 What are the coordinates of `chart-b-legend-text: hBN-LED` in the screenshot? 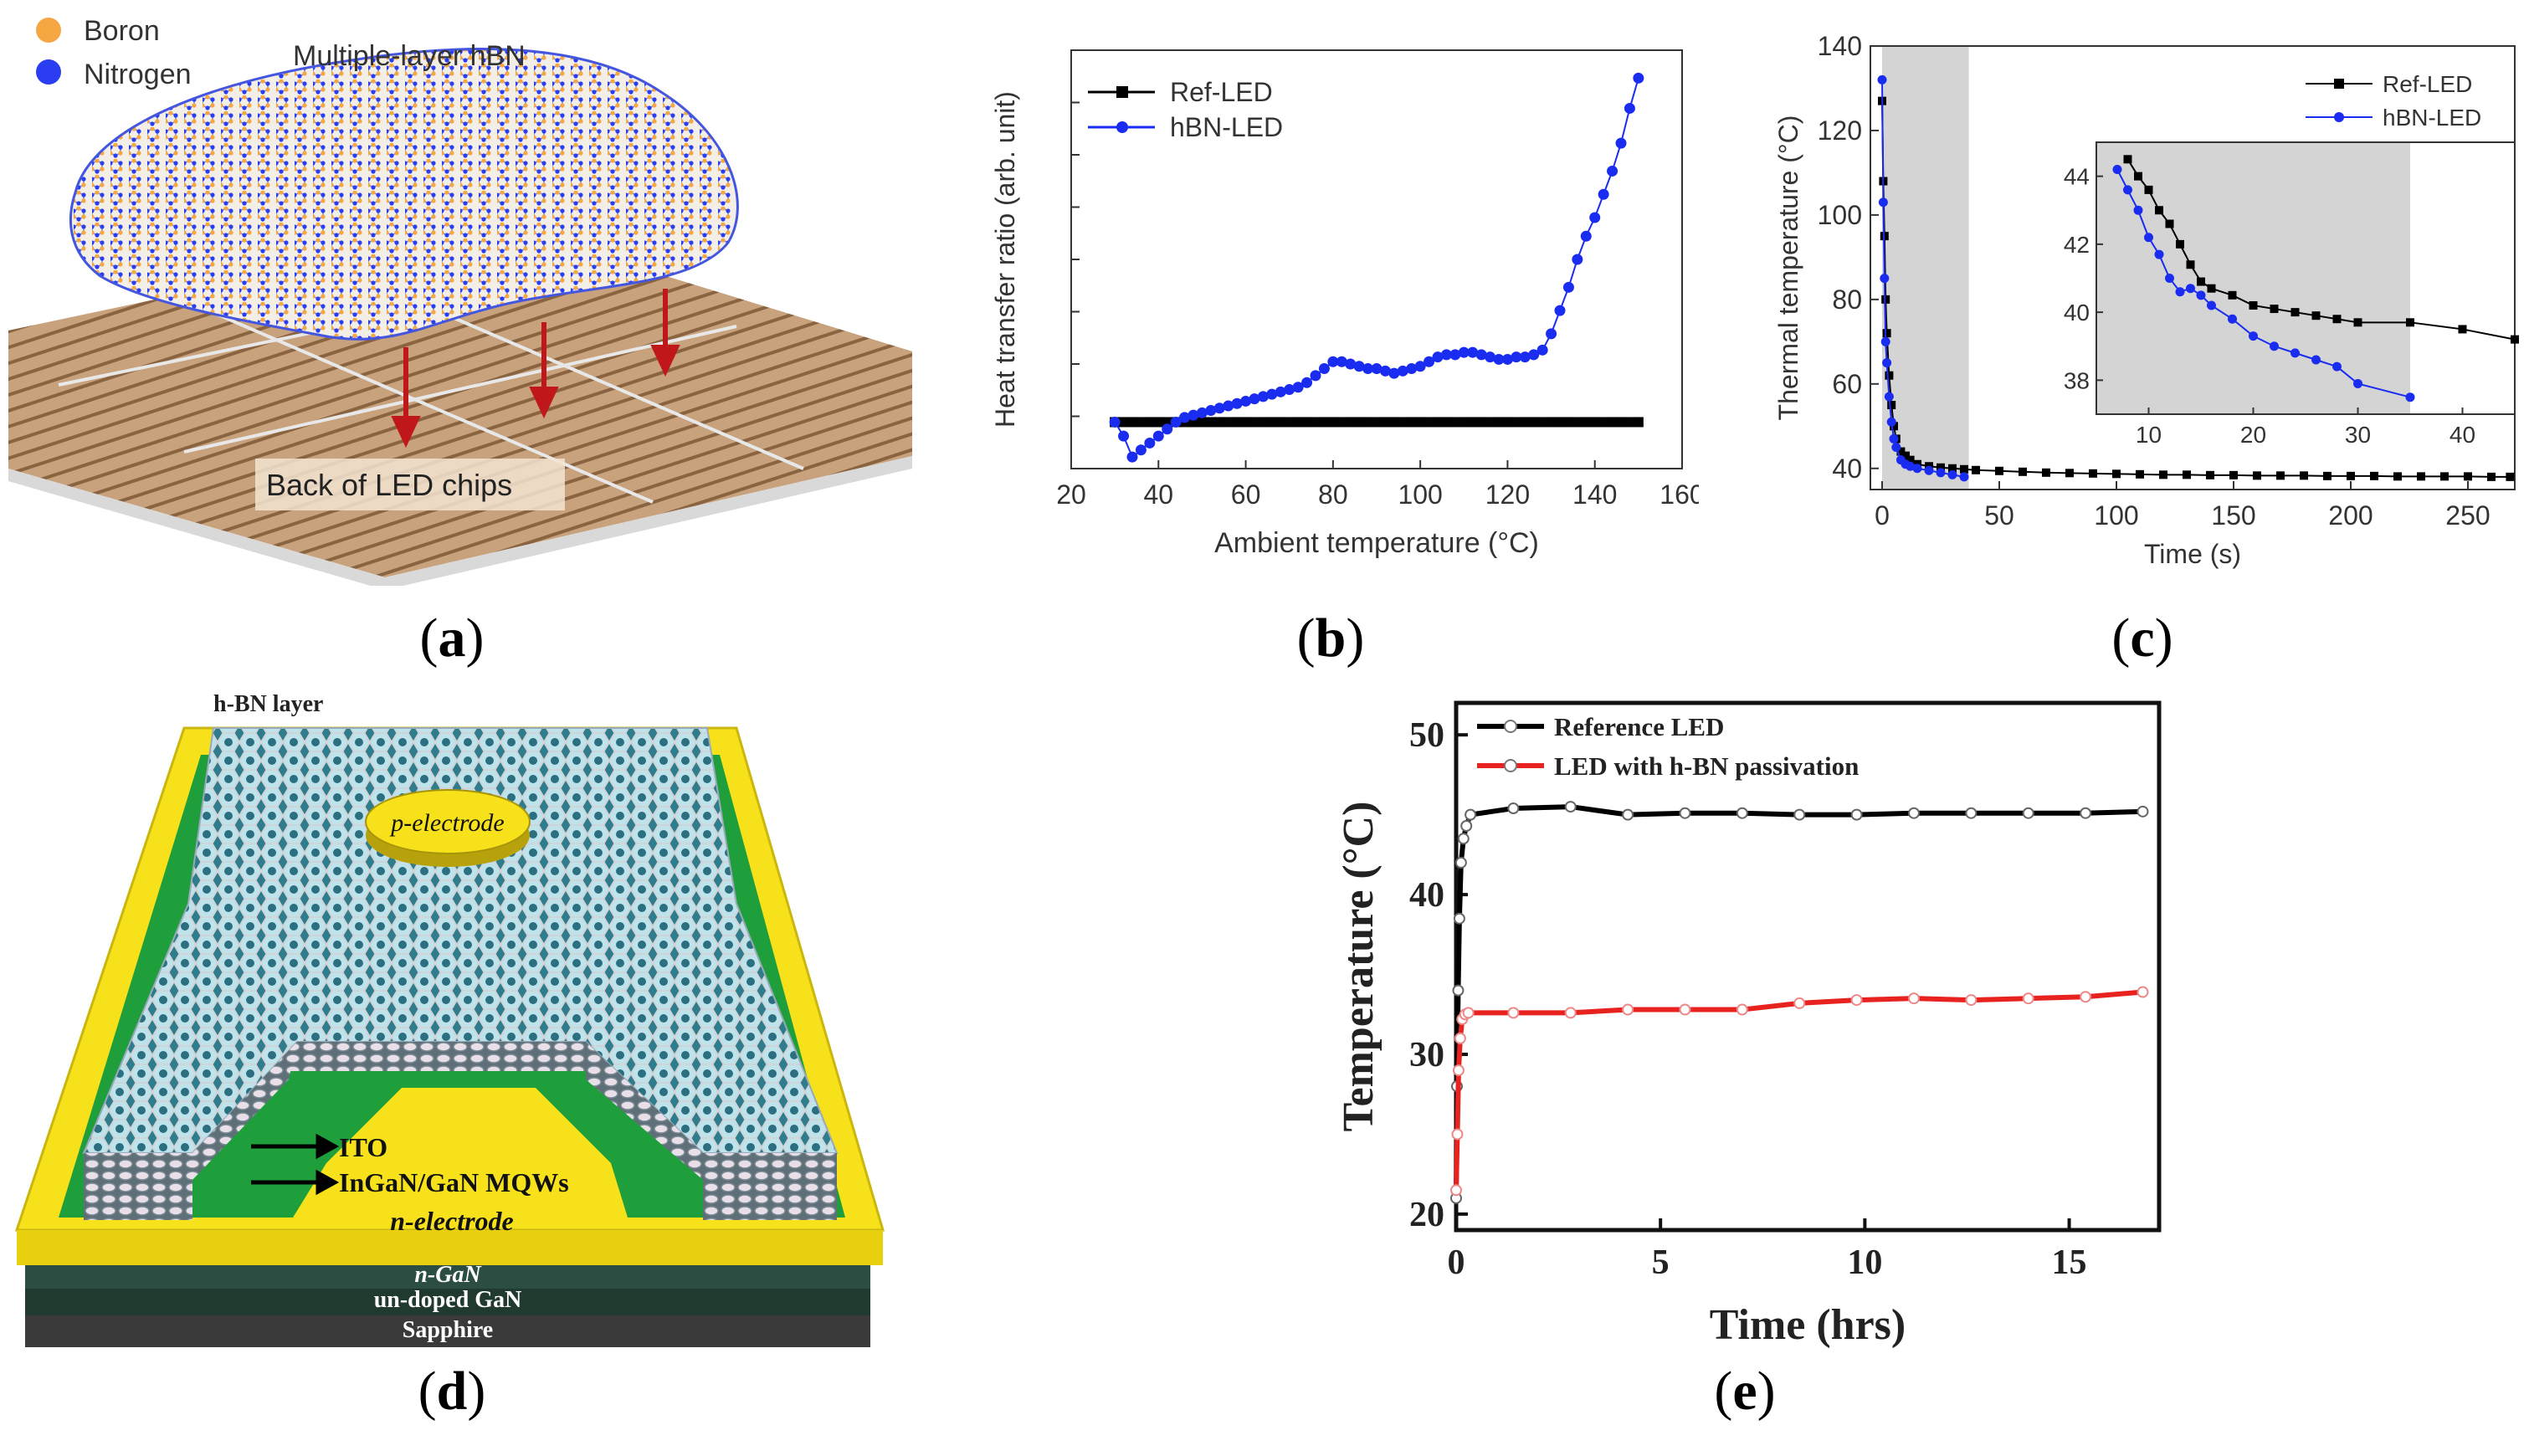 It's located at (1226, 127).